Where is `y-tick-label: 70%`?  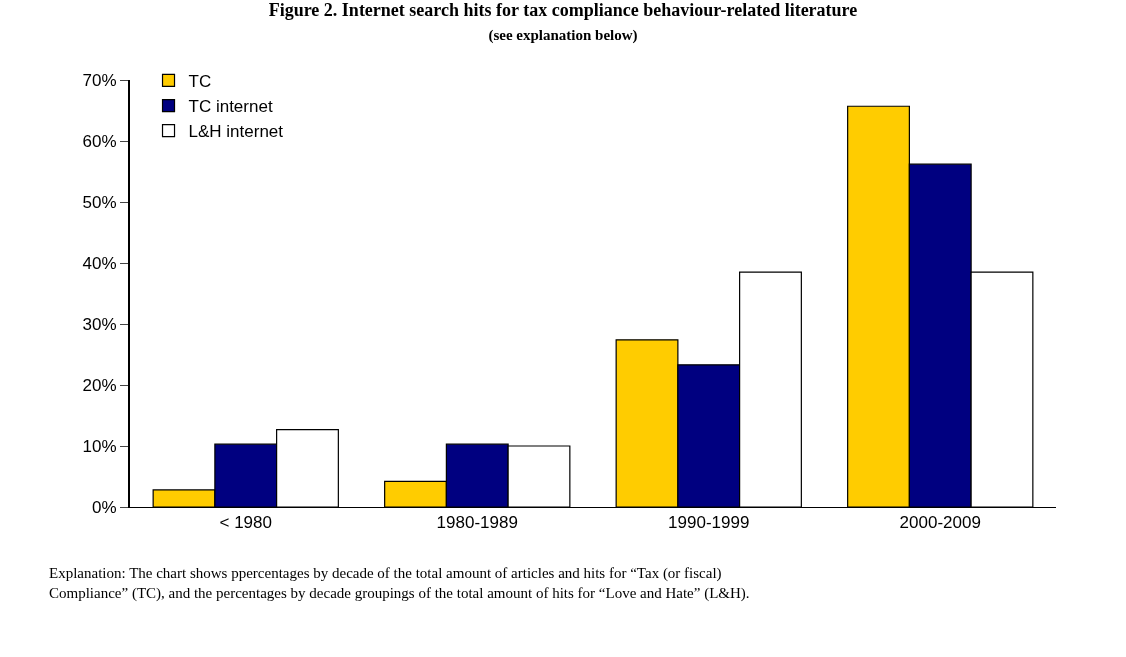
y-tick-label: 70% is located at coordinates (99, 80).